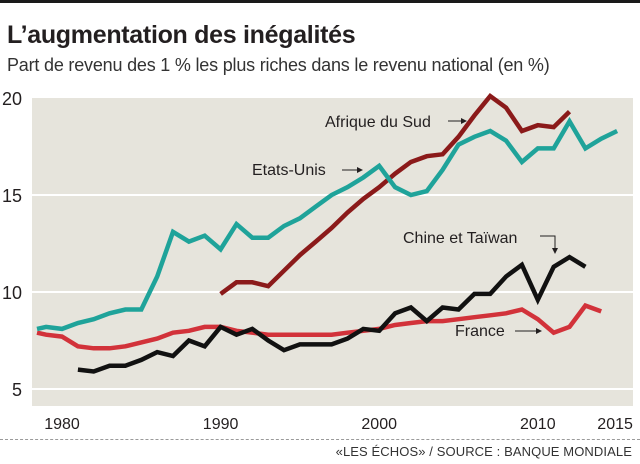 The height and width of the screenshot is (464, 640). Describe the element at coordinates (320, 439) in the screenshot. I see `footer-divider` at that location.